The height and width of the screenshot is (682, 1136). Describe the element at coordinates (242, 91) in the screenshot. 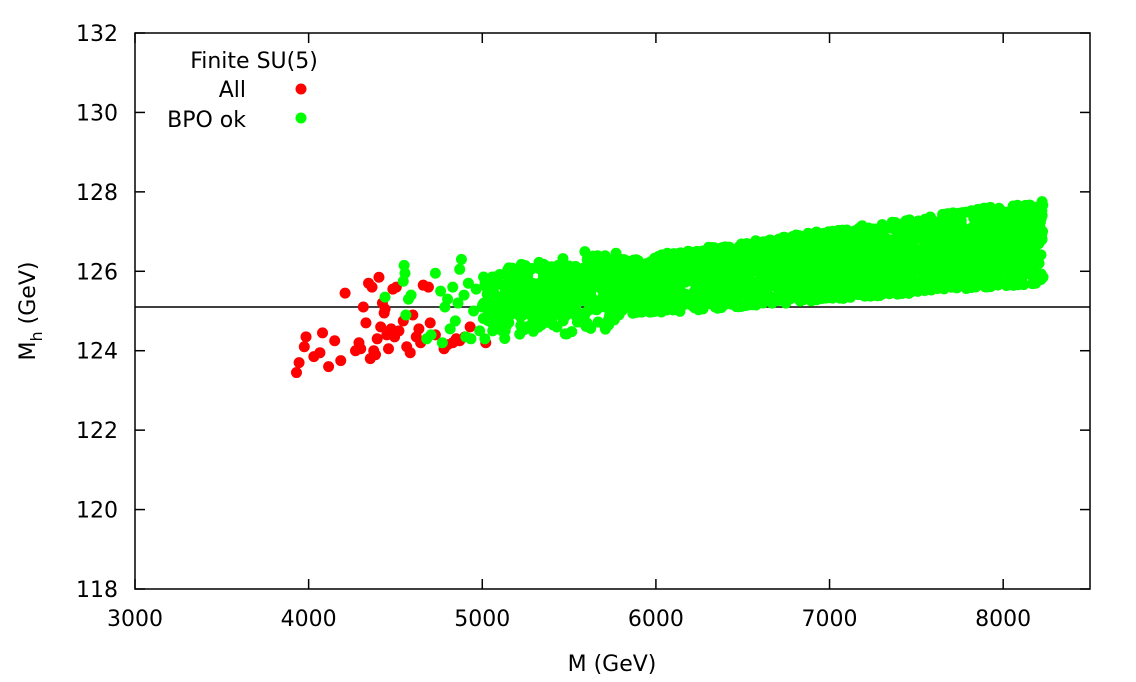

I see `legend: Finite SU(5) All BPO ok` at that location.